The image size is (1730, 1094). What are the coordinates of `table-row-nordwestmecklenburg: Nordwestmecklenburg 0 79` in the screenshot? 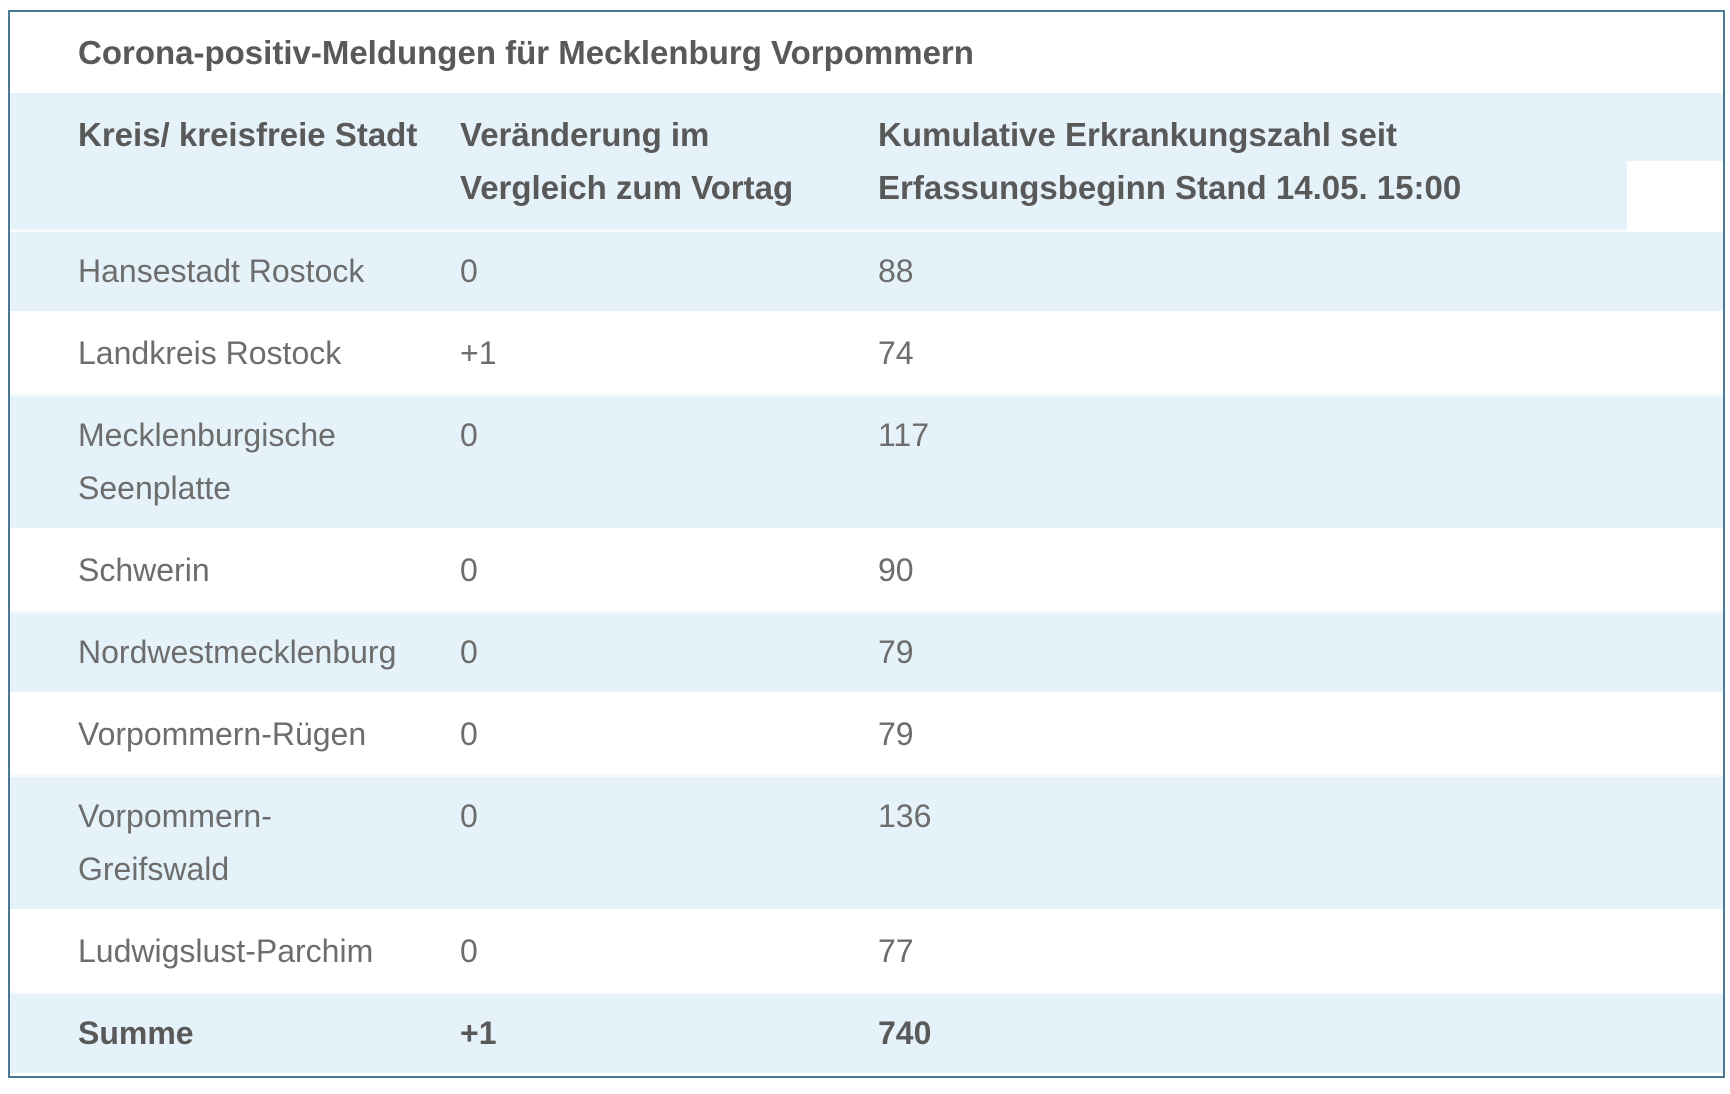 It's located at (866, 651).